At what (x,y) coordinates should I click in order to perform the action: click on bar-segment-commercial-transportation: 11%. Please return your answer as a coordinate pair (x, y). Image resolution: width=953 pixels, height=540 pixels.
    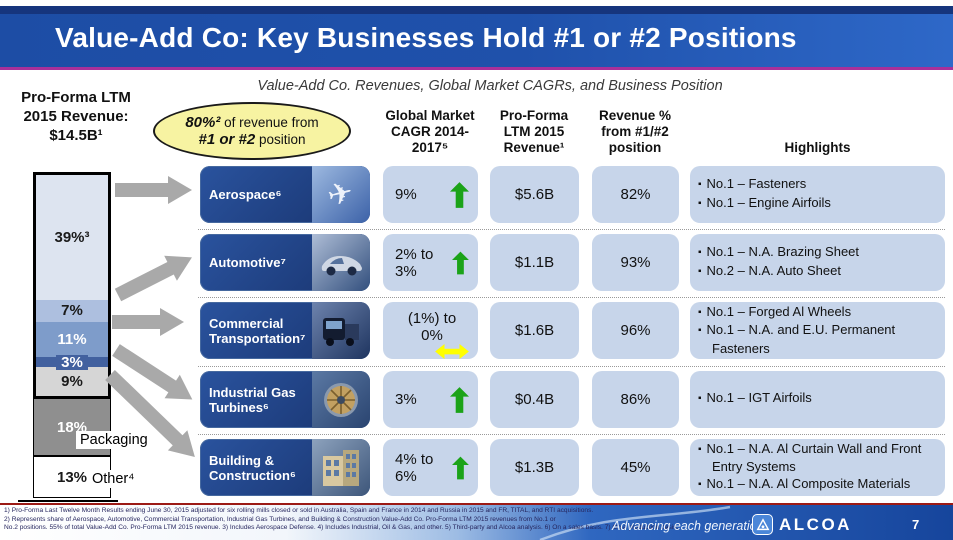
    Looking at the image, I should click on (72, 340).